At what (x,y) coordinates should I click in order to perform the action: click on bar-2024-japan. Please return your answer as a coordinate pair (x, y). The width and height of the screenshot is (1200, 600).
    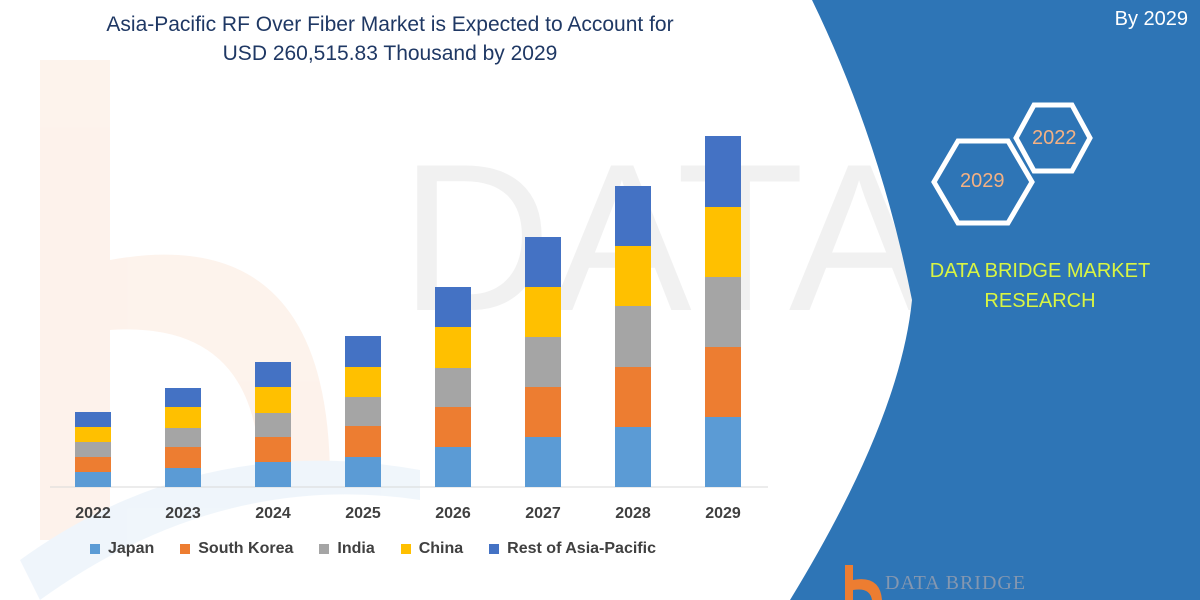
    Looking at the image, I should click on (273, 474).